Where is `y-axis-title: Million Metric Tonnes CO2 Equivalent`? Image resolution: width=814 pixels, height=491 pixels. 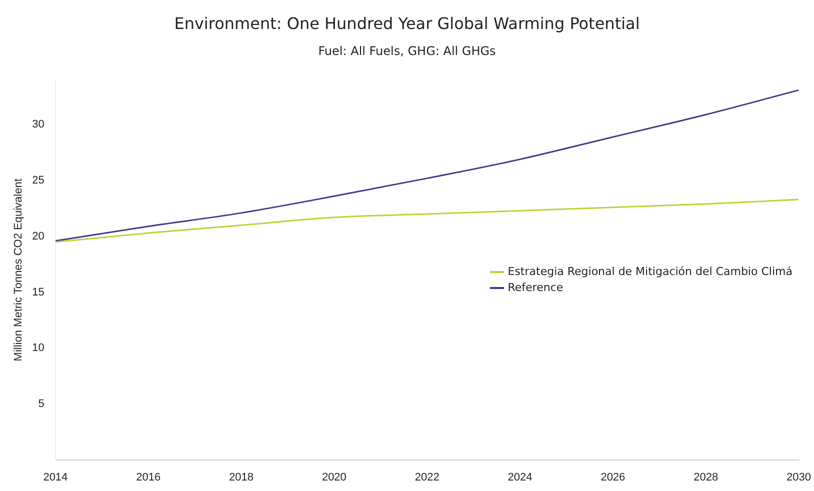
y-axis-title: Million Metric Tonnes CO2 Equivalent is located at coordinates (18, 270).